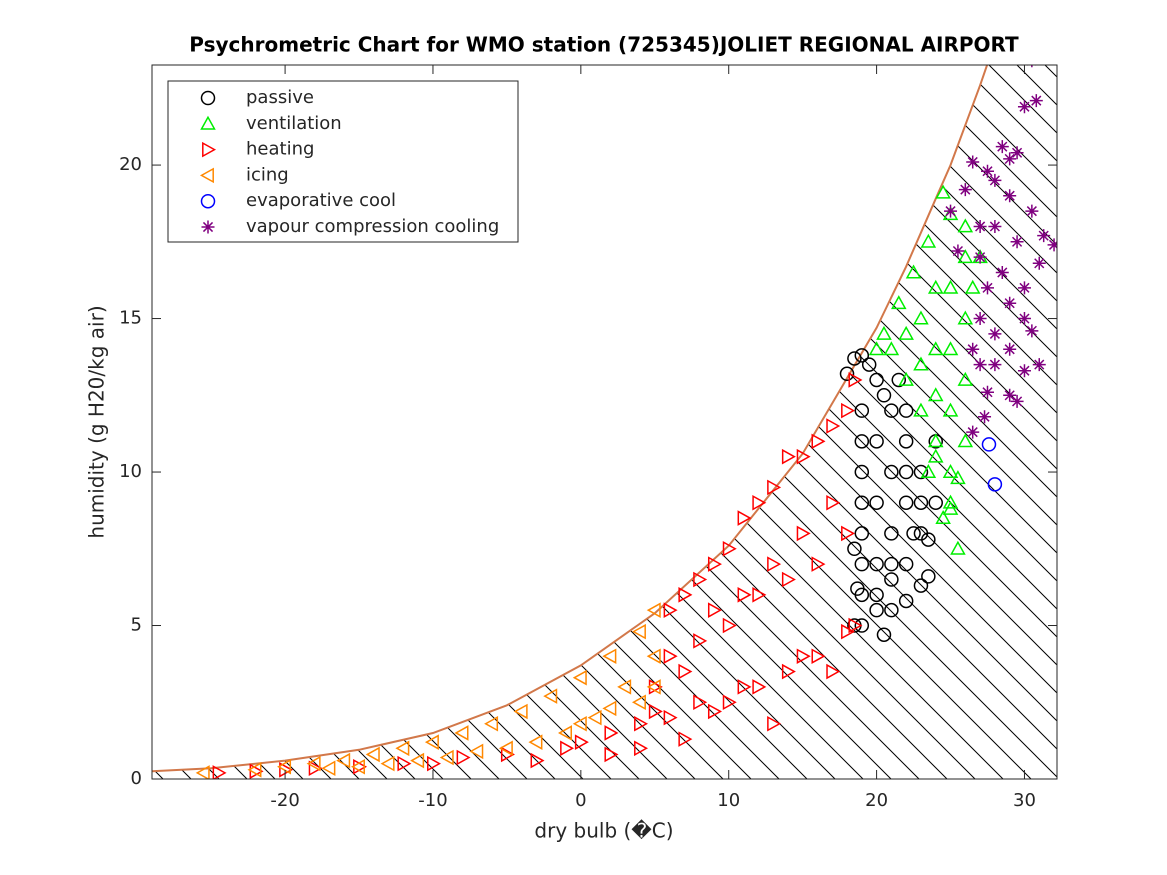 The width and height of the screenshot is (1167, 875). I want to click on legend-label: evaporative cool, so click(321, 200).